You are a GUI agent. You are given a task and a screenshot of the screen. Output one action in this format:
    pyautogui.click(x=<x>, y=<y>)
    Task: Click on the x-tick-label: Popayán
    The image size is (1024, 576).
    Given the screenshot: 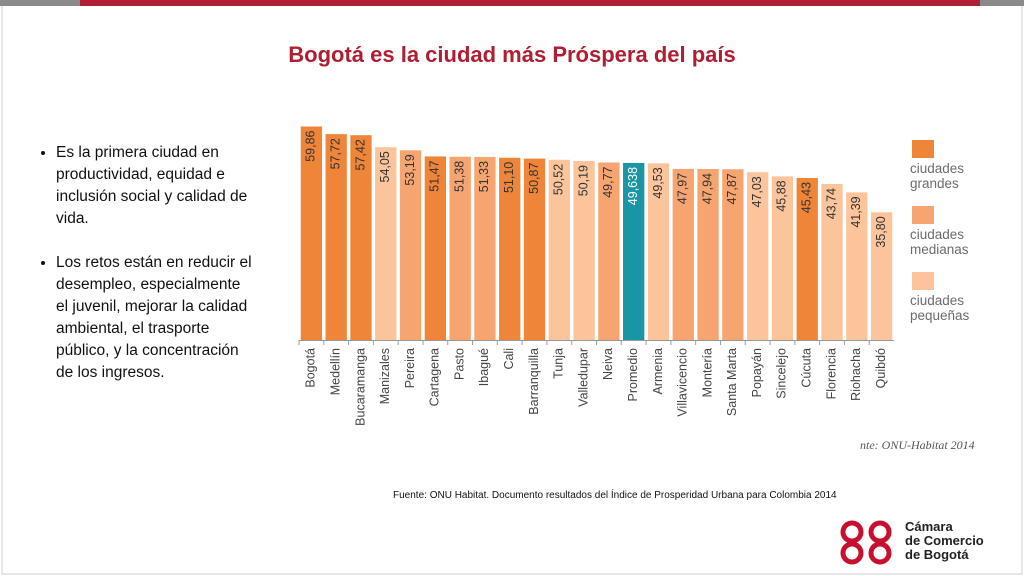 What is the action you would take?
    pyautogui.click(x=757, y=372)
    